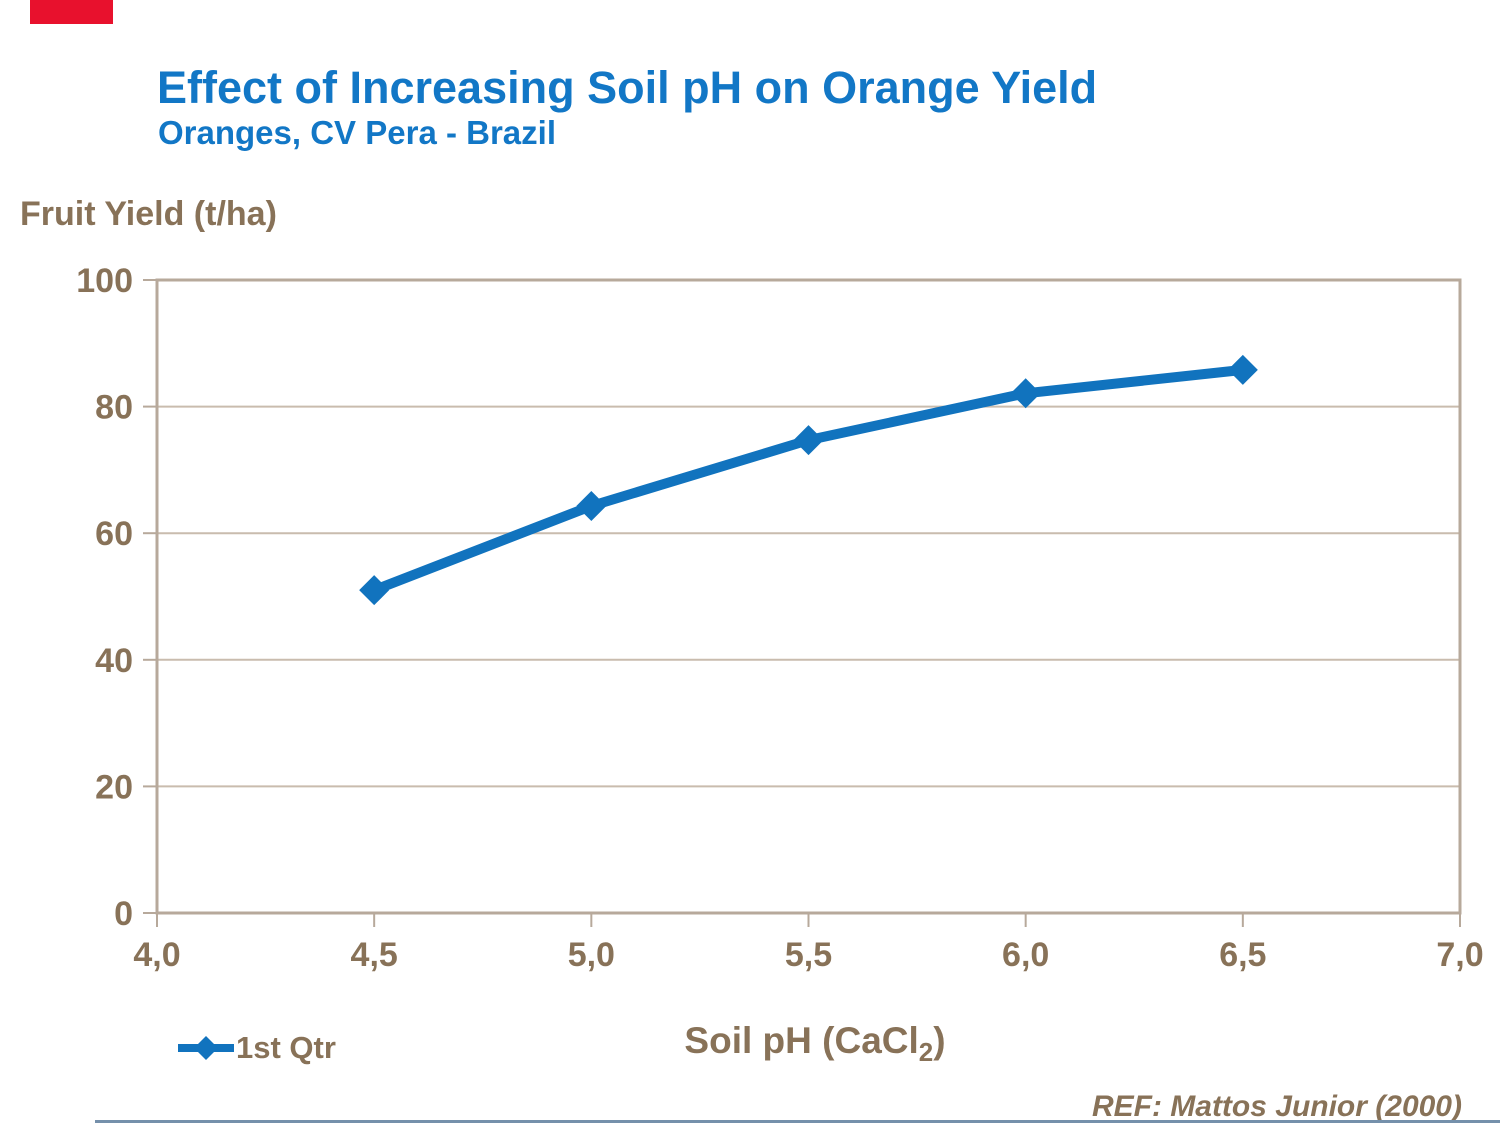 This screenshot has width=1500, height=1126. What do you see at coordinates (114, 787) in the screenshot?
I see `y-tick-label: 20` at bounding box center [114, 787].